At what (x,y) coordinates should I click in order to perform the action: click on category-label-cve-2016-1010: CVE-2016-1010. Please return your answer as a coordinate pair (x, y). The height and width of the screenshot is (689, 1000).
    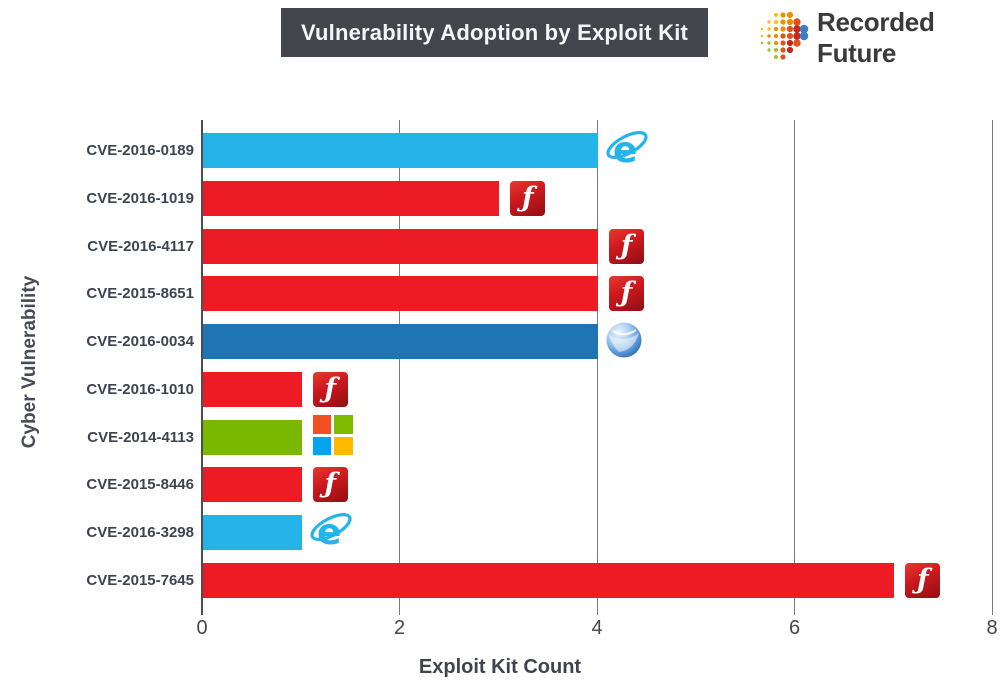
    Looking at the image, I should click on (140, 389).